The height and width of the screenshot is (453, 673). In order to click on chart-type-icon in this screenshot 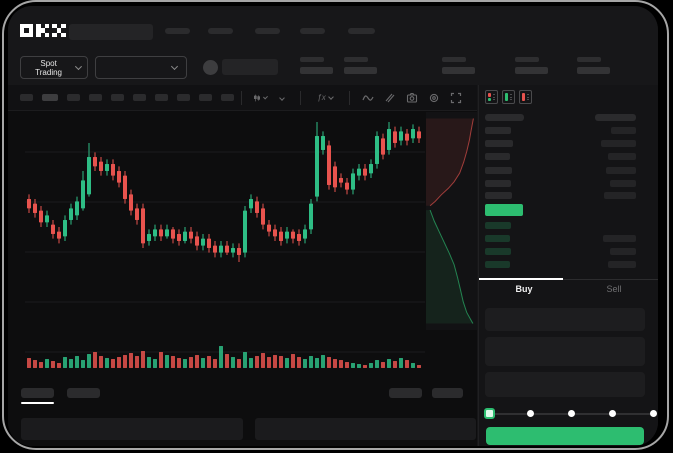, I will do `click(260, 98)`.